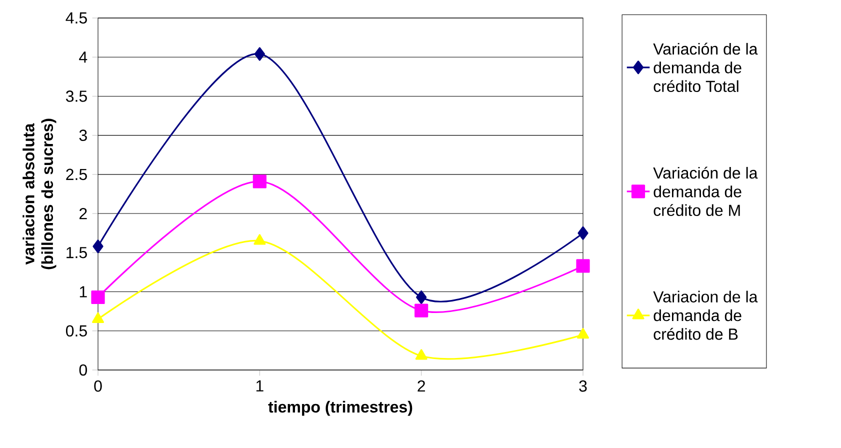  What do you see at coordinates (76, 331) in the screenshot?
I see `y-tick-label: 0.5` at bounding box center [76, 331].